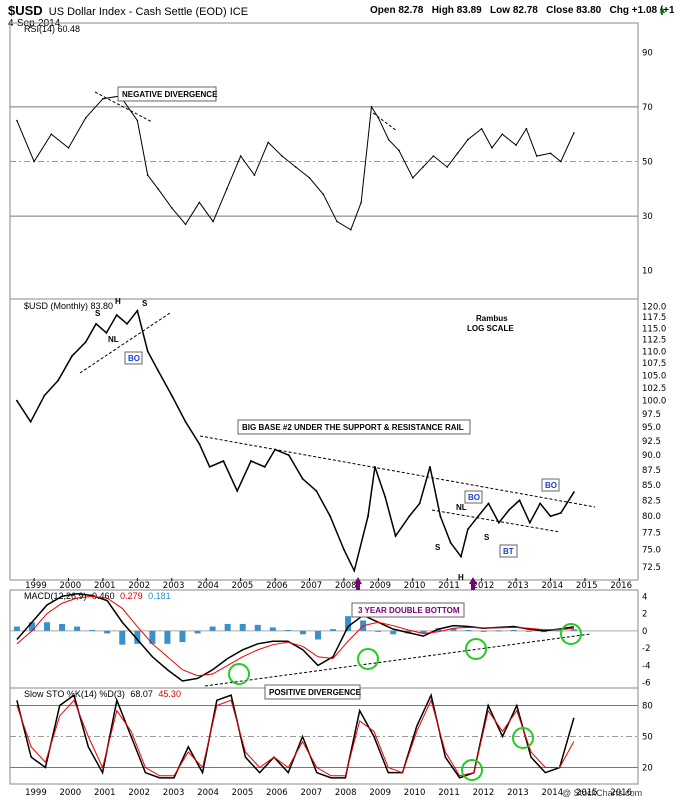 The height and width of the screenshot is (800, 674). I want to click on bo-label-3: BO, so click(551, 485).